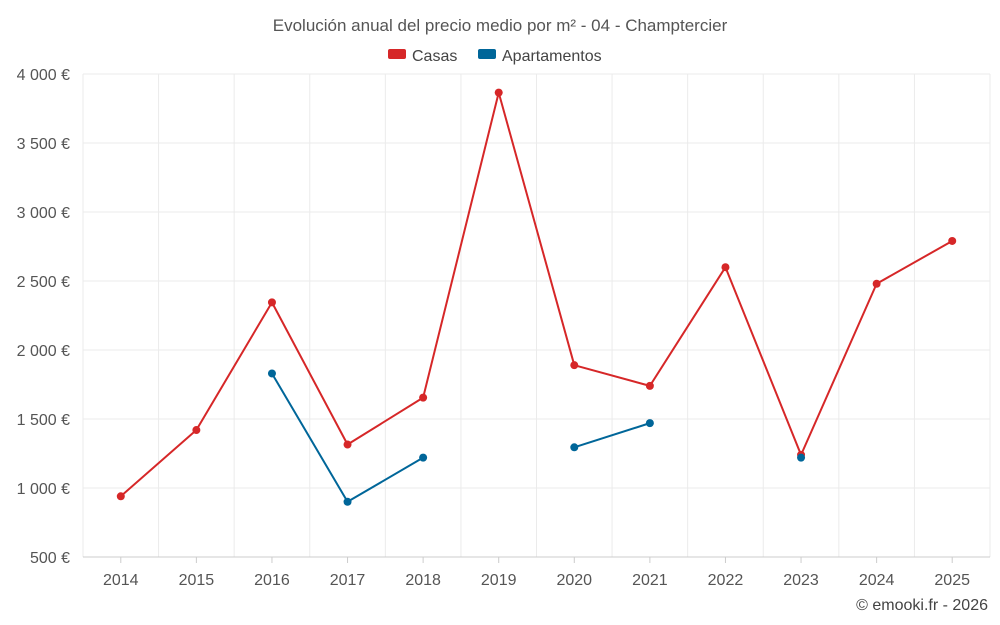 This screenshot has height=625, width=1000. I want to click on y-tick-label: 500 €, so click(50, 558).